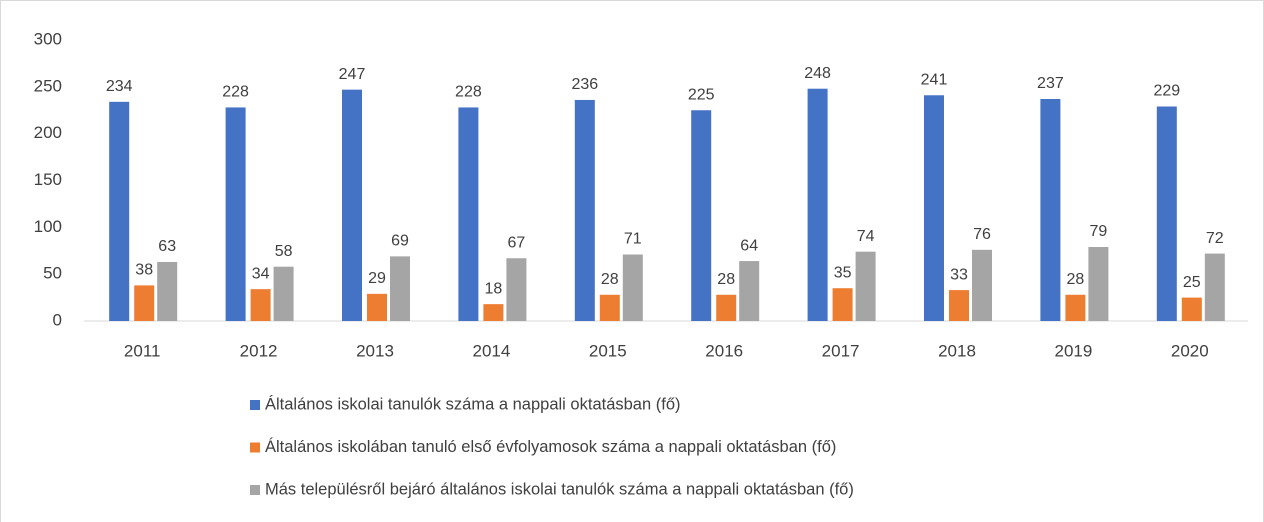  What do you see at coordinates (491, 350) in the screenshot?
I see `x-tick-label: 2014` at bounding box center [491, 350].